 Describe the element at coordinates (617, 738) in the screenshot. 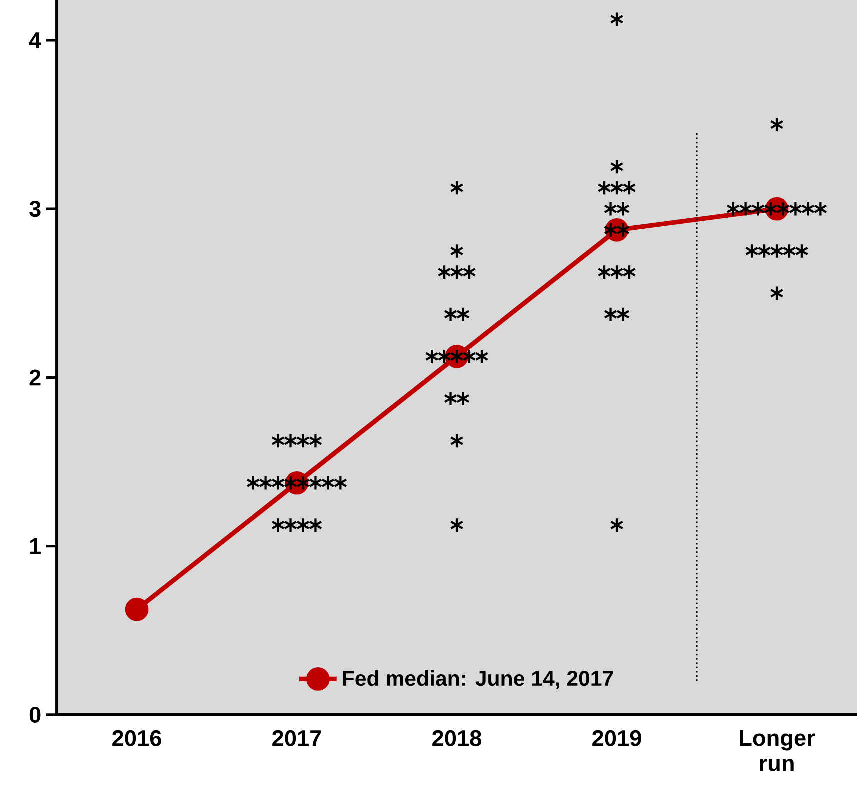

I see `x-tick-label: 2019` at that location.